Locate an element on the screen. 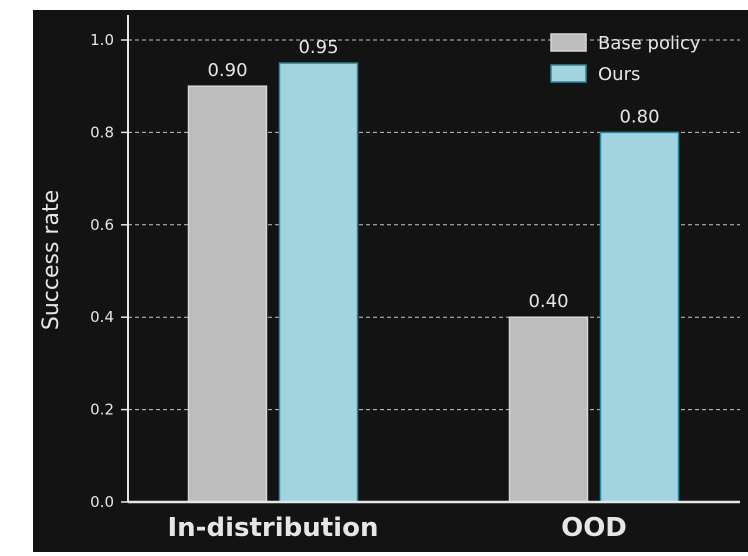 This screenshot has height=556, width=748. y-axis-label: Success rate is located at coordinates (51, 260).